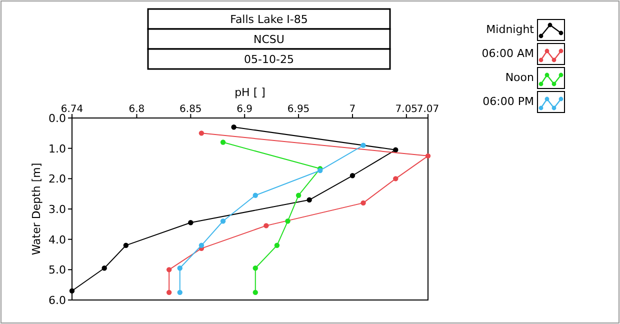  What do you see at coordinates (298, 109) in the screenshot?
I see `x-tick-label: 6.95` at bounding box center [298, 109].